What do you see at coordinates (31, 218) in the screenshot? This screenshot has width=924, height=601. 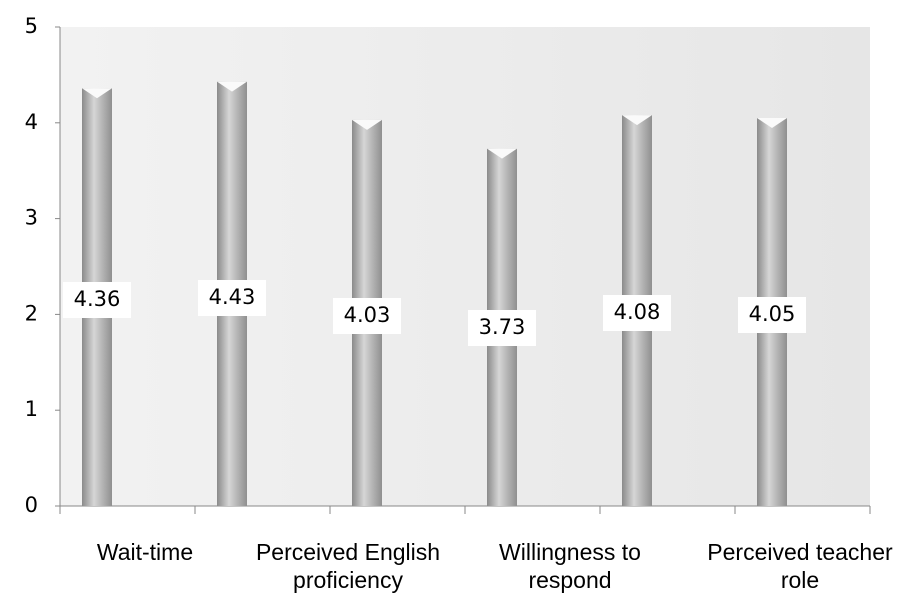 I see `y-tick-label: 3` at bounding box center [31, 218].